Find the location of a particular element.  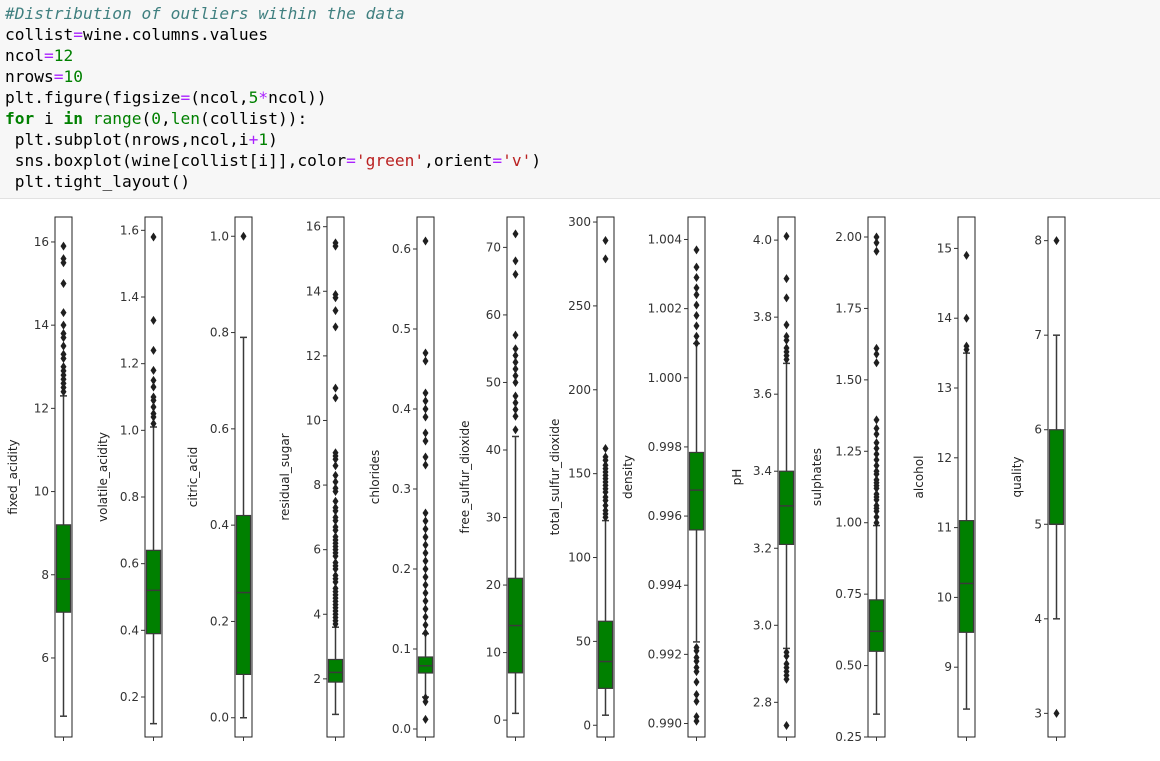

code-token: + is located at coordinates (253, 139).